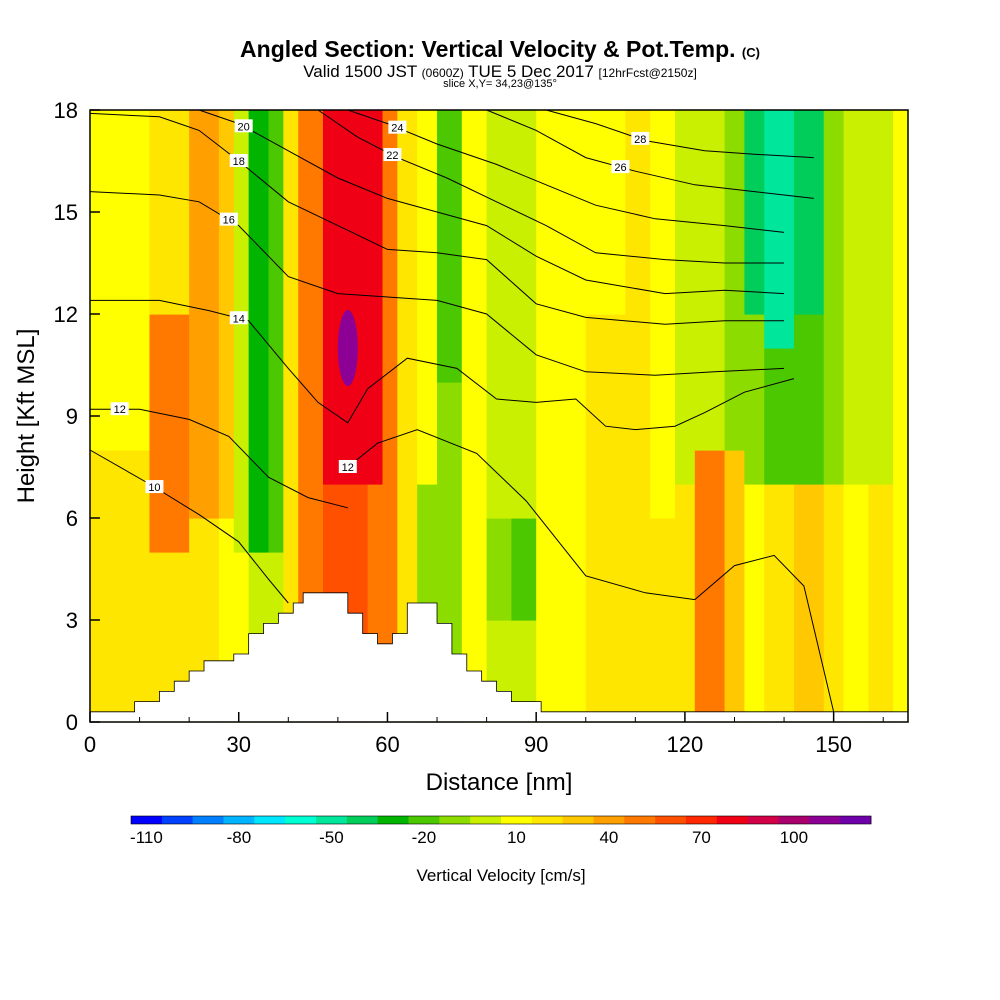  I want to click on x-tick-label: 30, so click(238, 744).